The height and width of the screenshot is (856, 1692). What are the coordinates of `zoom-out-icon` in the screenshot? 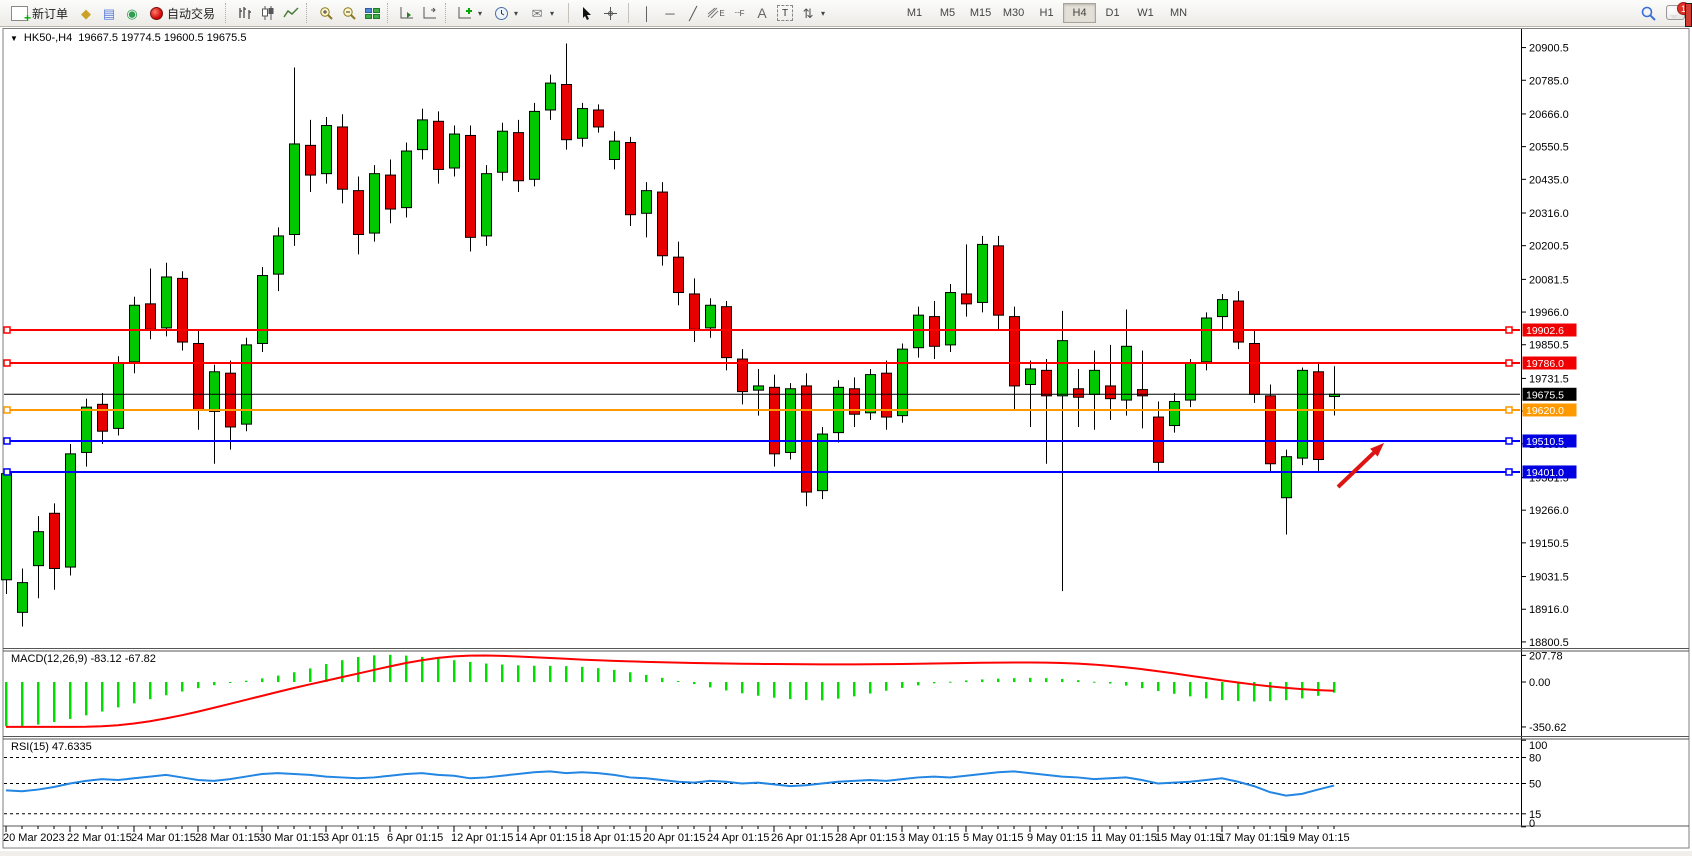 It's located at (349, 13).